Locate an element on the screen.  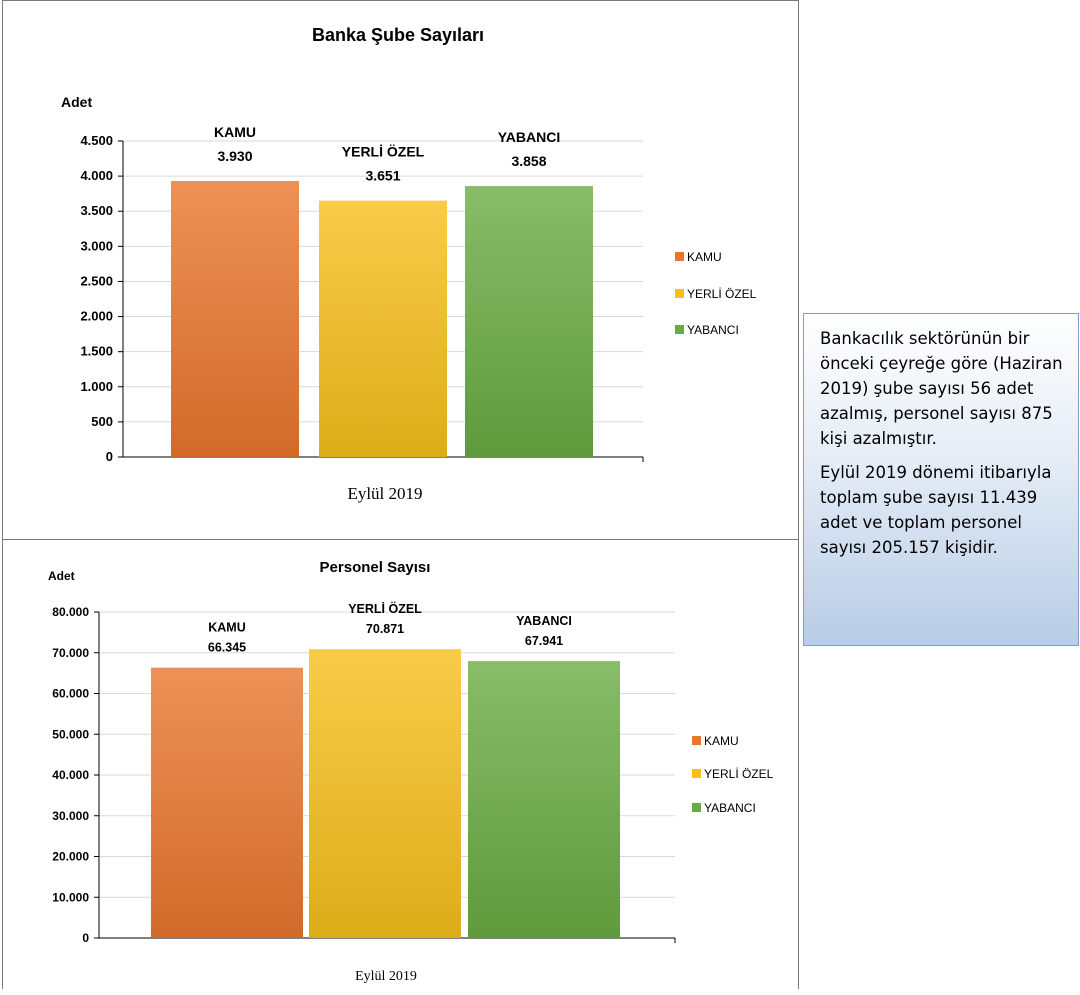
y-tick-label: 4.000 is located at coordinates (96, 175).